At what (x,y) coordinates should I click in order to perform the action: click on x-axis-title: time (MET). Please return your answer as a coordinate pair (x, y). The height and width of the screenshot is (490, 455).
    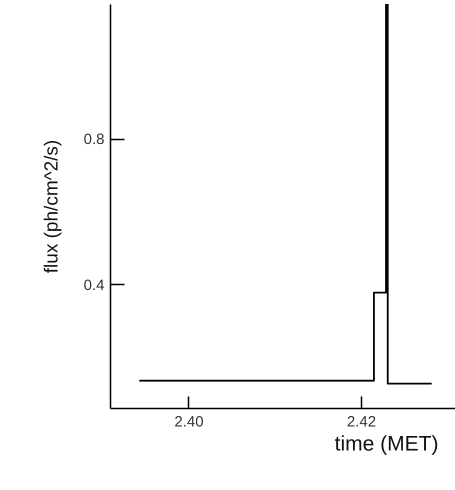
    Looking at the image, I should click on (386, 444).